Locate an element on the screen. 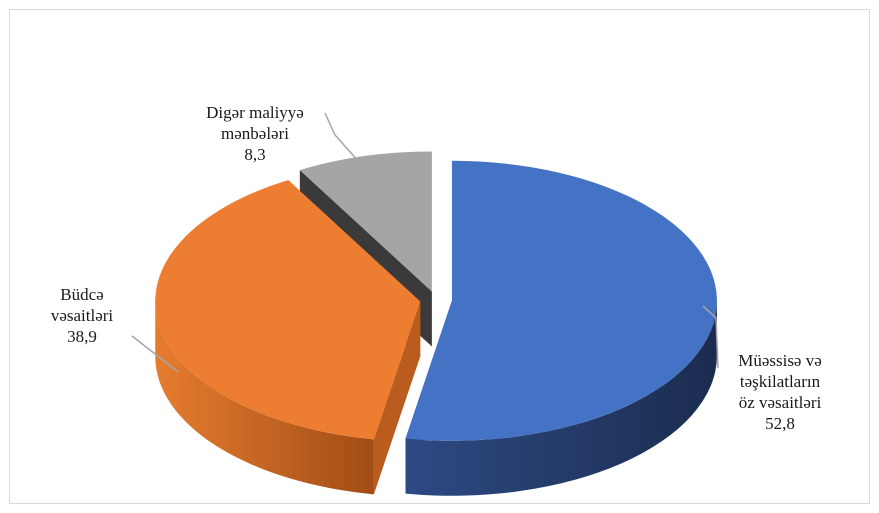 The height and width of the screenshot is (513, 879). slice-diger-top is located at coordinates (365, 221).